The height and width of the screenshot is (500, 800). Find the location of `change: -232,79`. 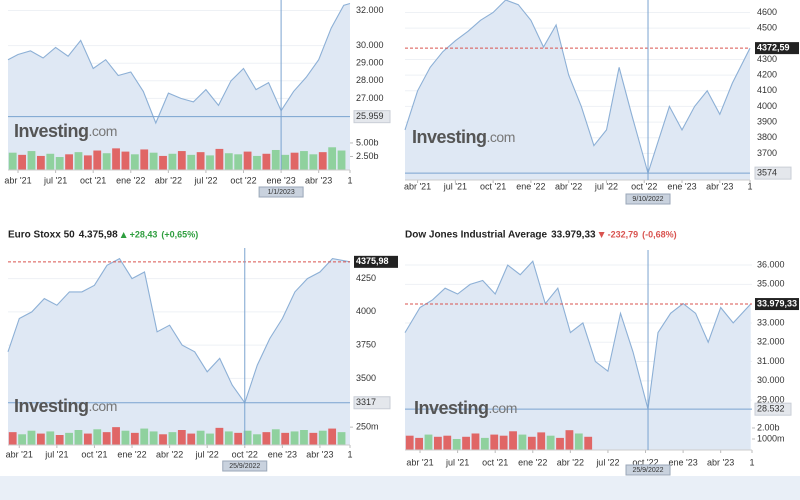

change: -232,79 is located at coordinates (623, 234).